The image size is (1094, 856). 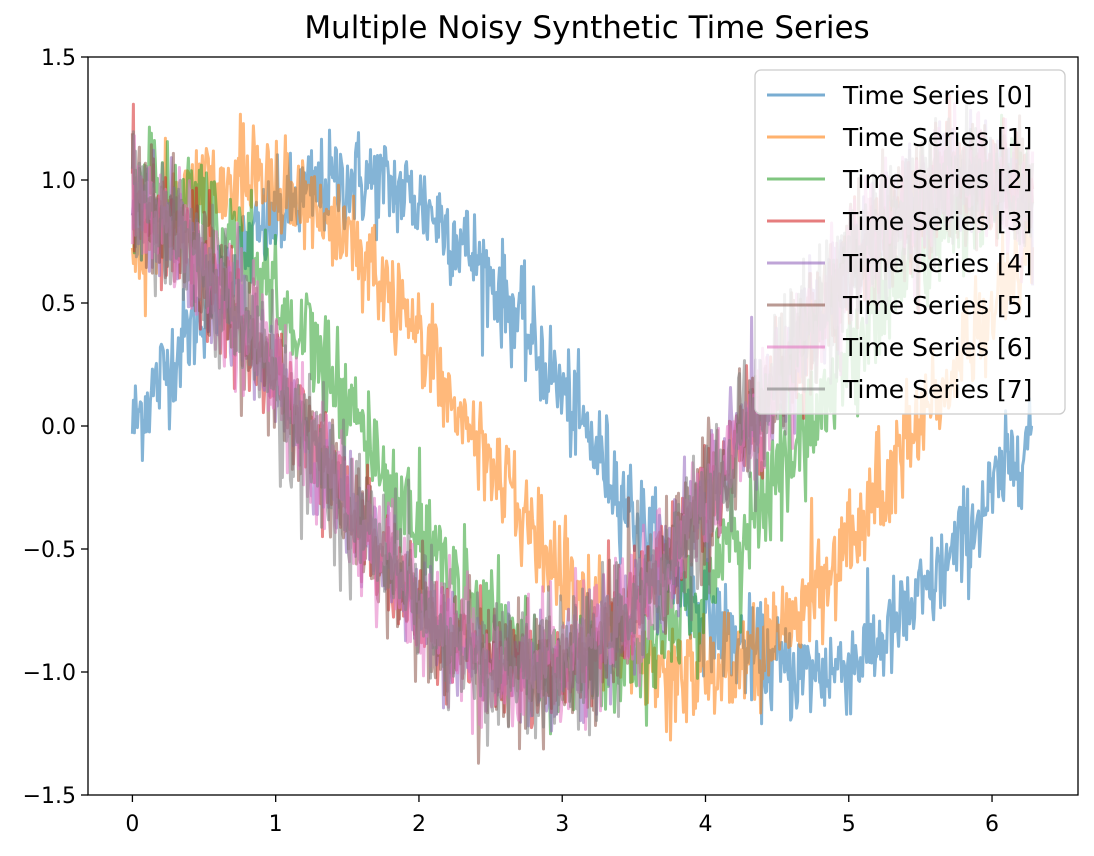 I want to click on y-axis: 1.5 1.0 0.5 0.0 −0.5 −1.0 −1.5, so click(x=55, y=427).